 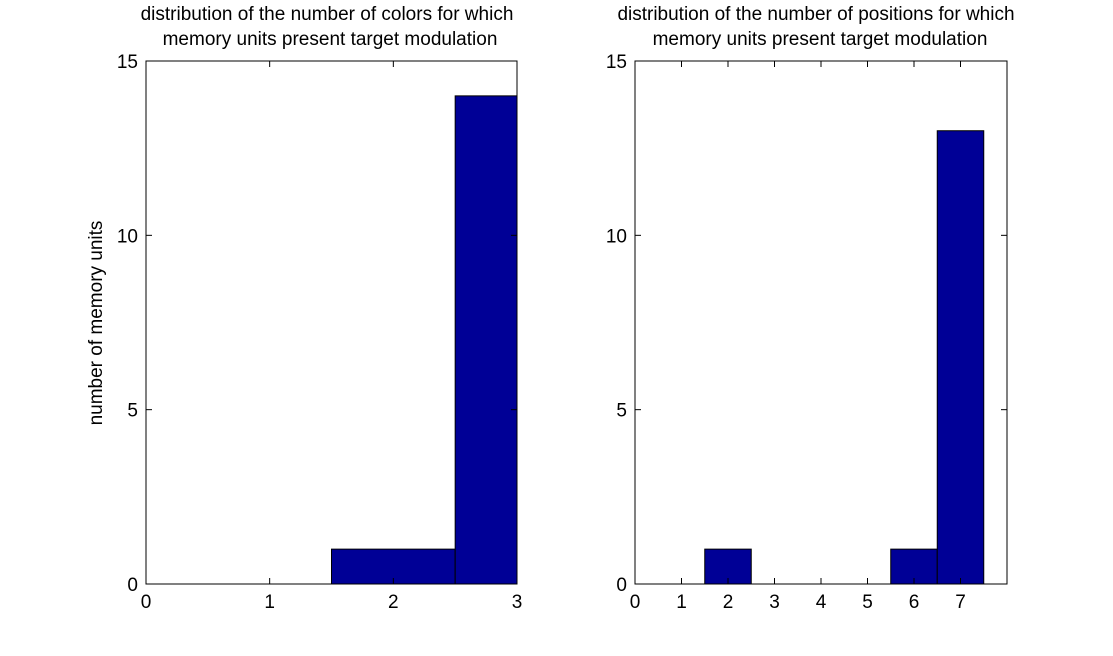 I want to click on colors-y-tick-label: 10, so click(x=127, y=236).